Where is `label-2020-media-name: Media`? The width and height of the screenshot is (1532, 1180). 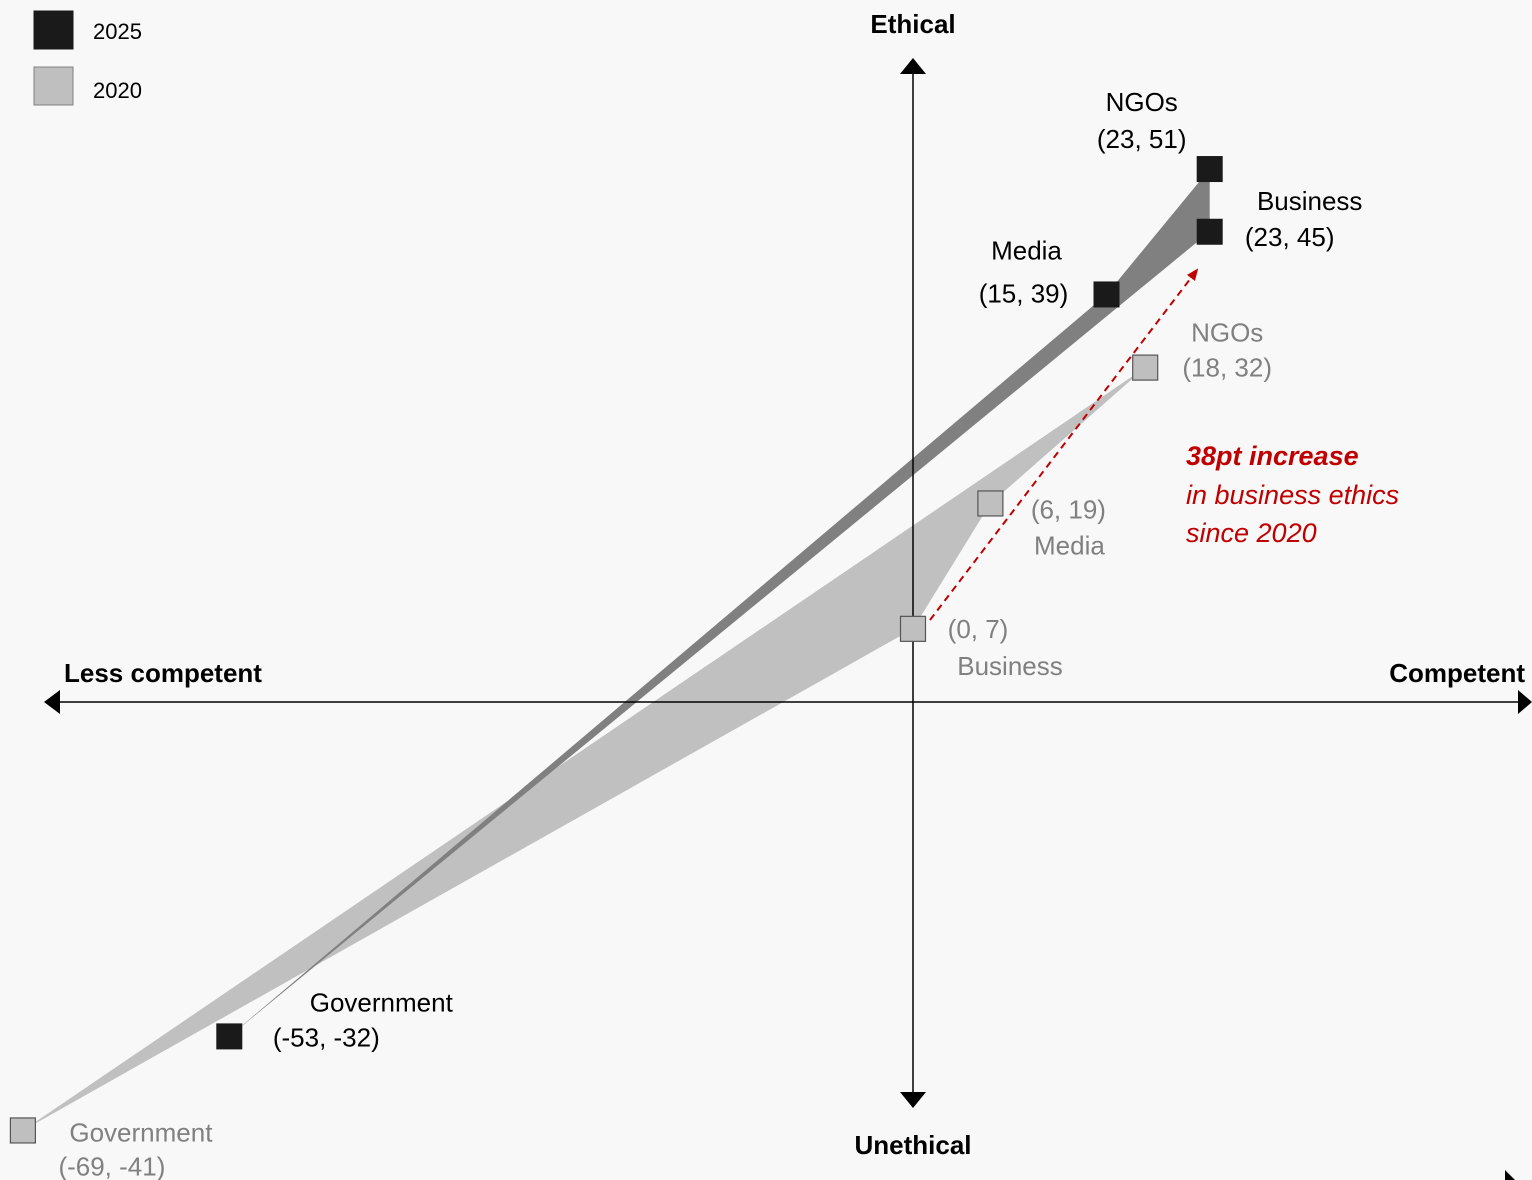
label-2020-media-name: Media is located at coordinates (1069, 545).